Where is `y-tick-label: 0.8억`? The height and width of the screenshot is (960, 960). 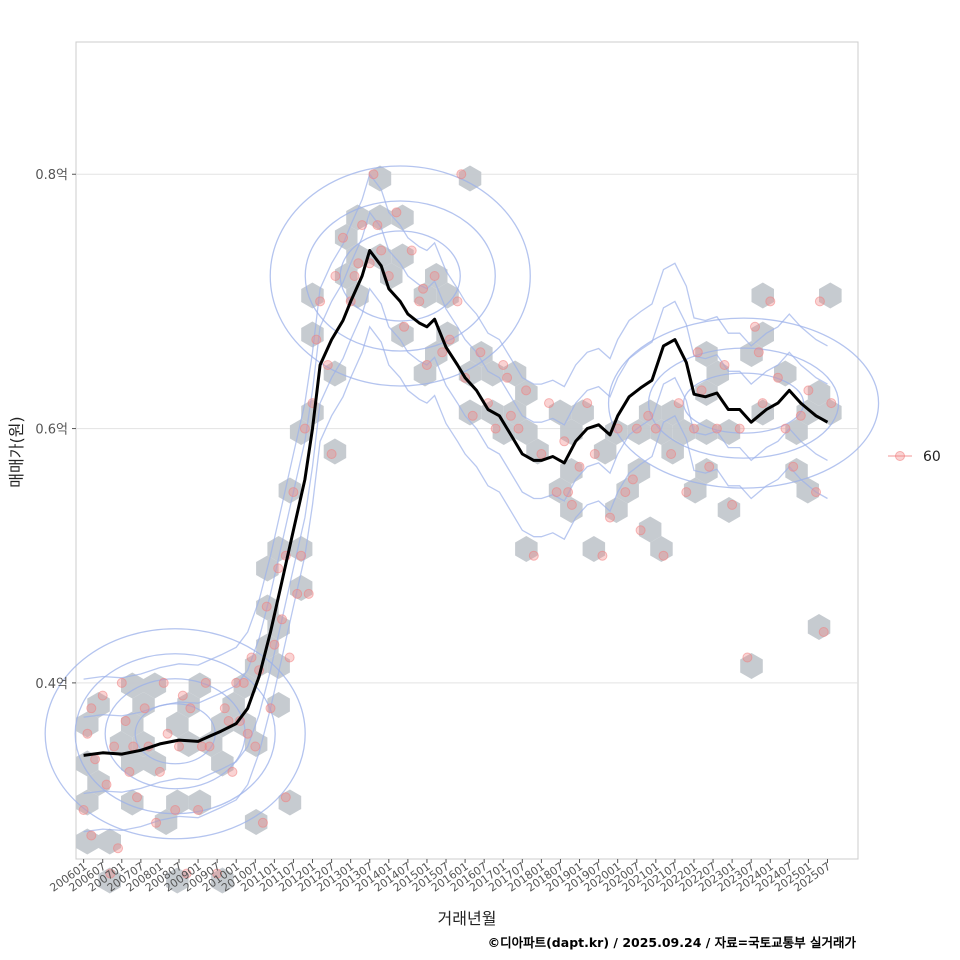 y-tick-label: 0.8억 is located at coordinates (51, 175).